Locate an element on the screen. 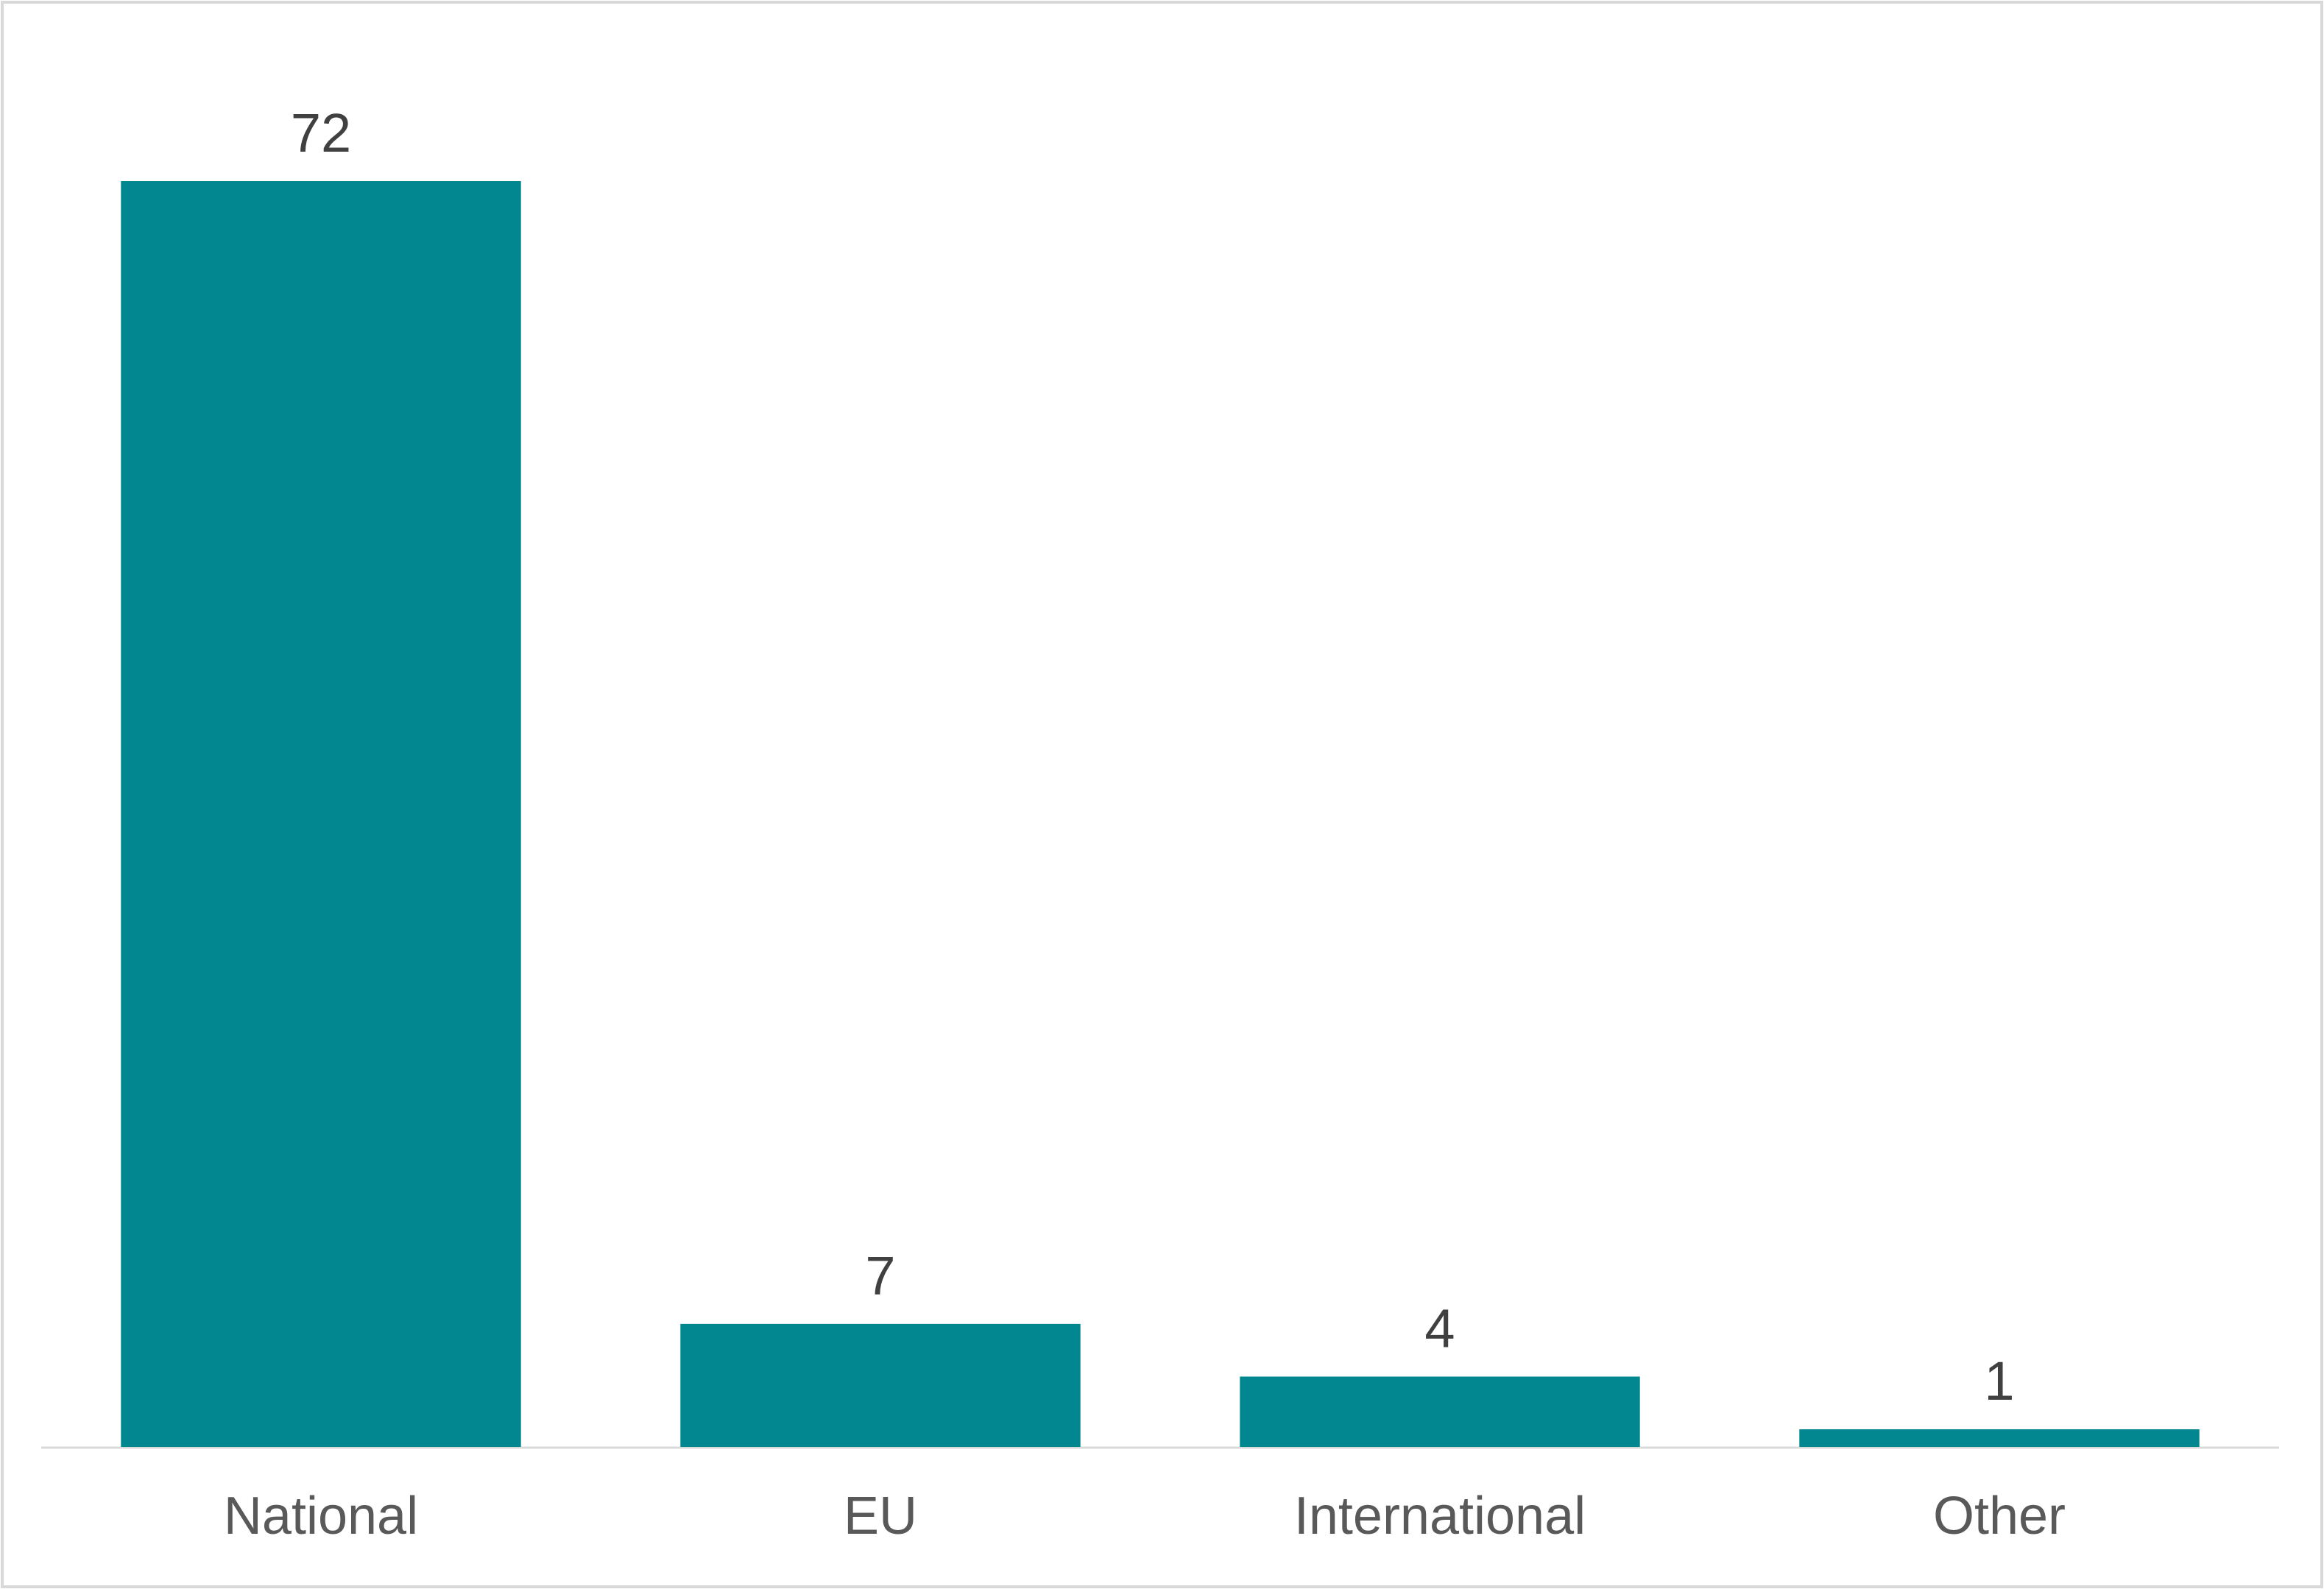  x-tick-label: International is located at coordinates (1440, 1516).